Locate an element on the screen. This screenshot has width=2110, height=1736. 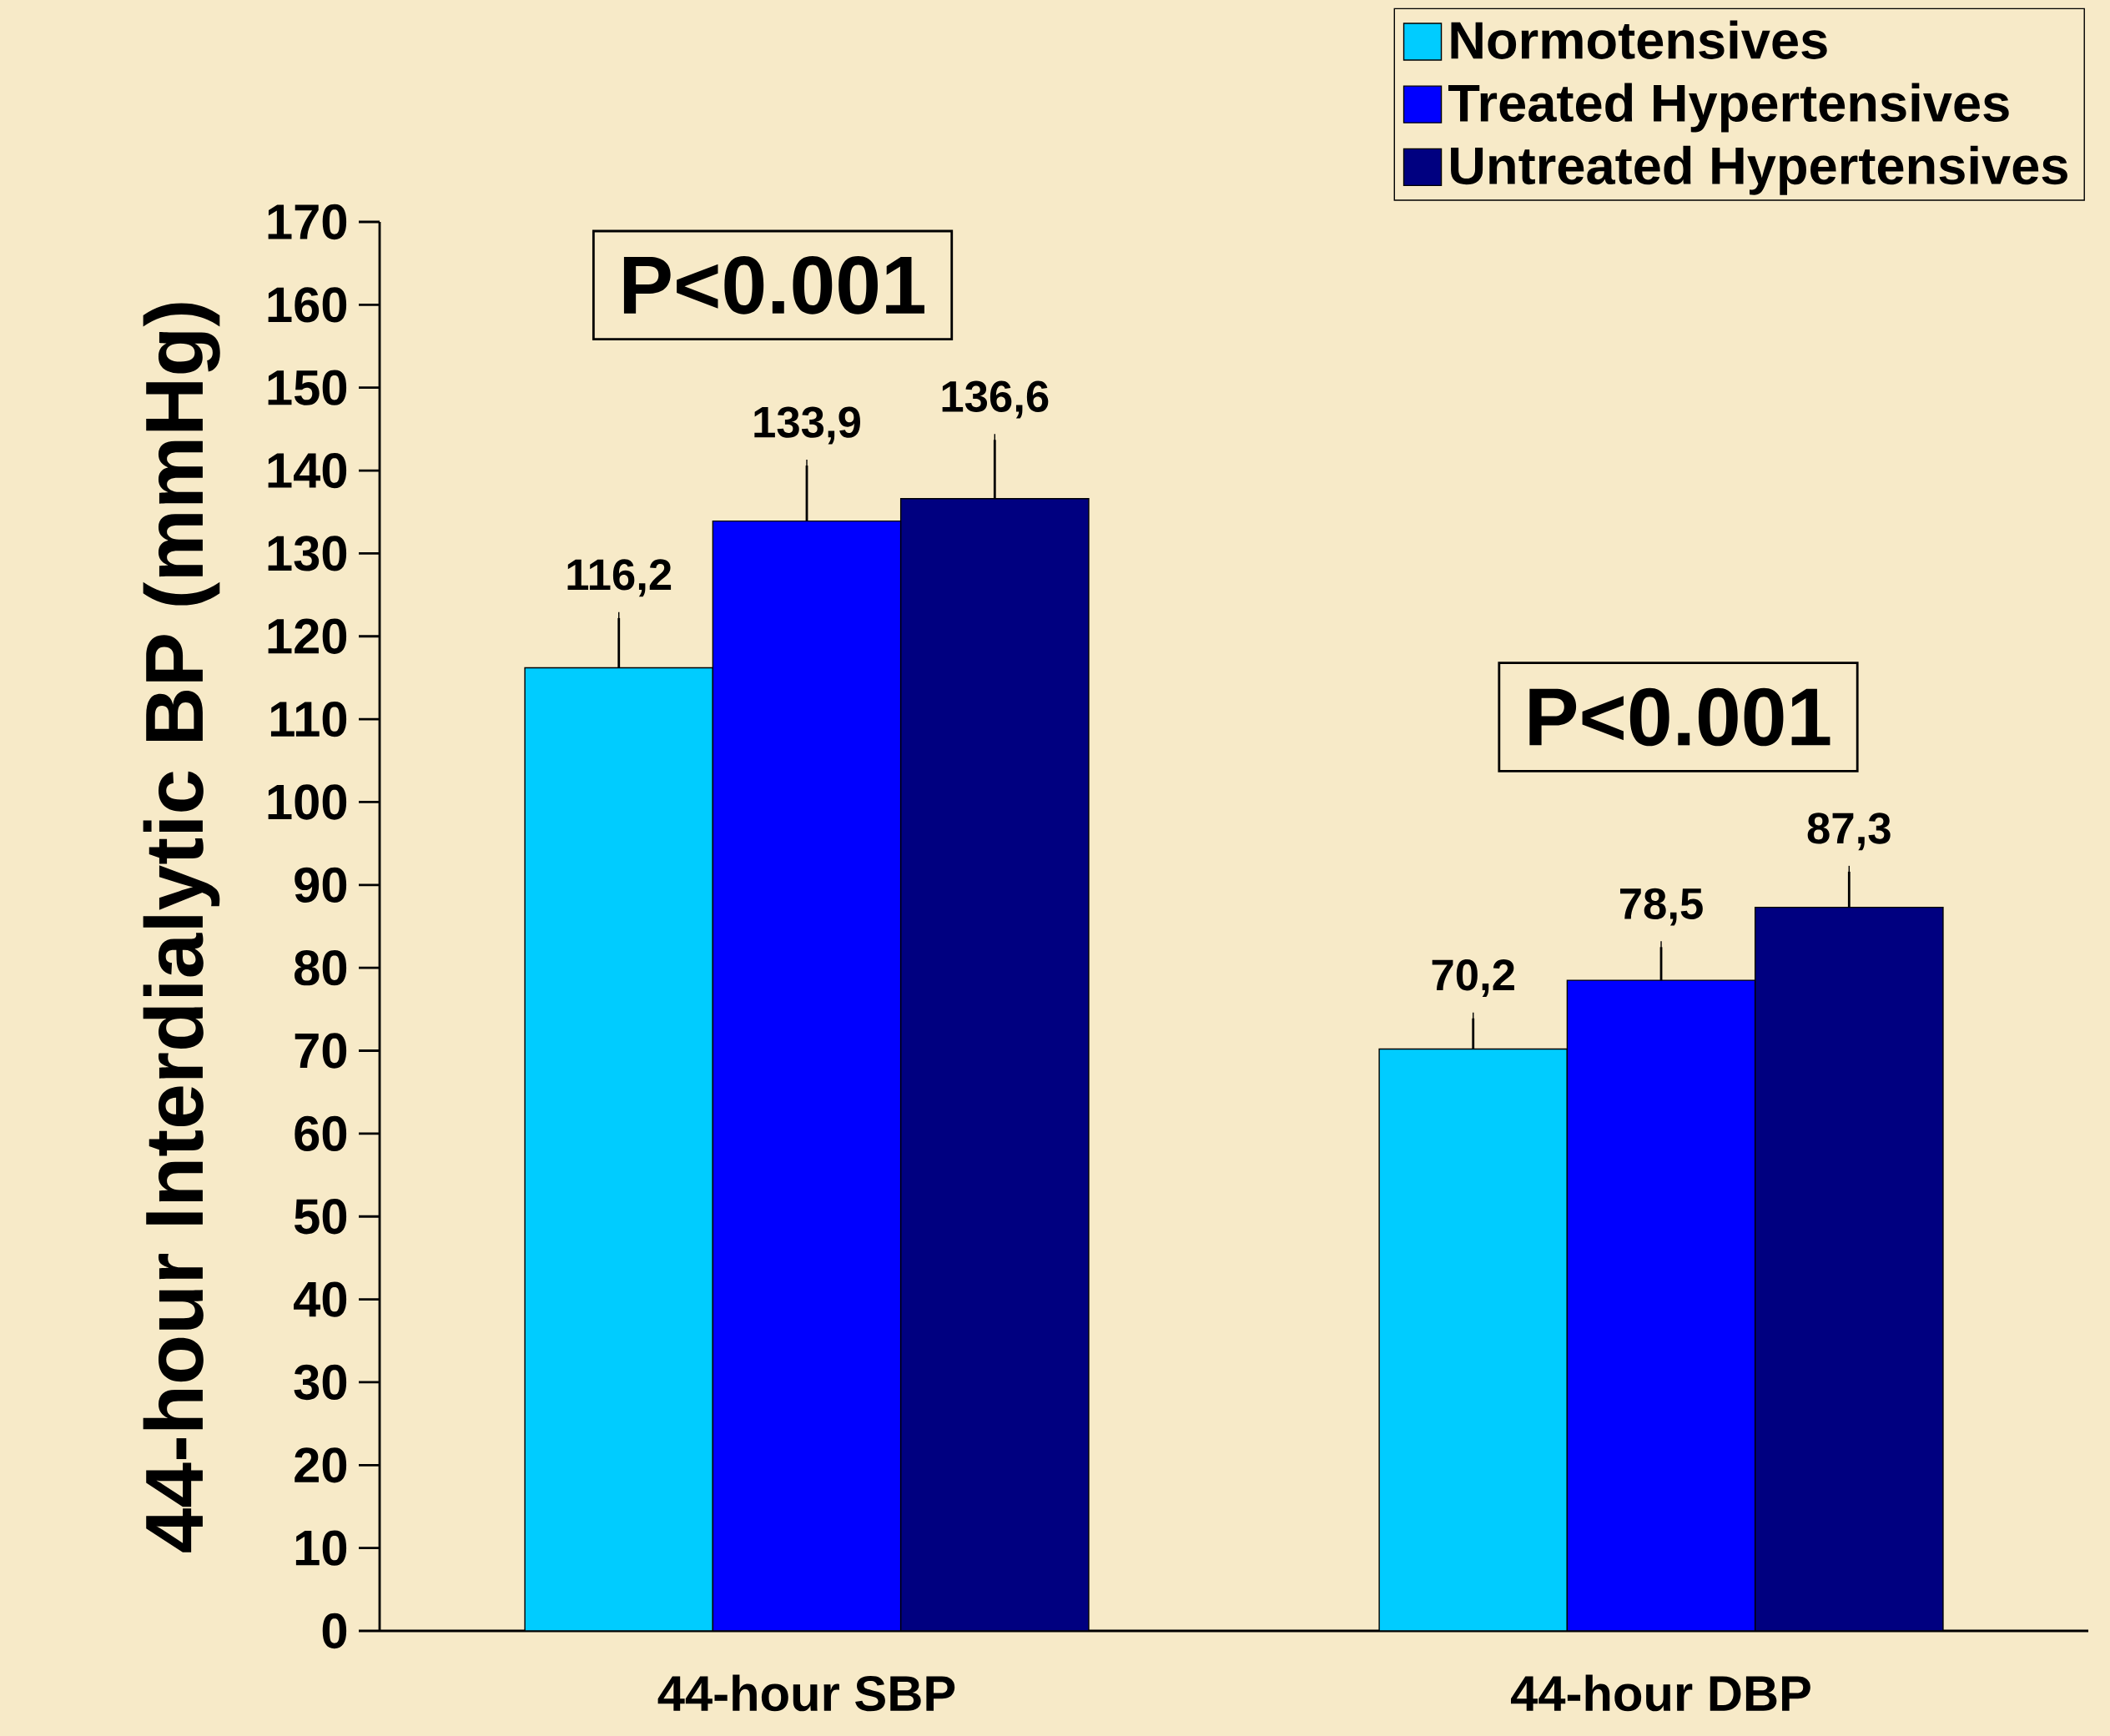
x-tick-label: 44-hour SBP is located at coordinates (806, 1693).